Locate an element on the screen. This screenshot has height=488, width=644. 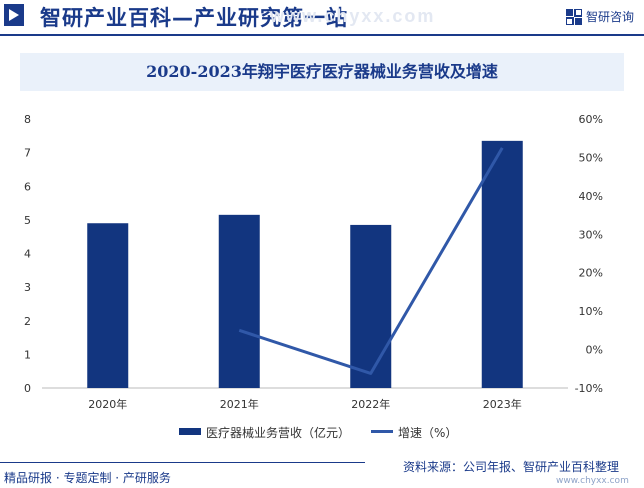
y-right-tick-label: 60% is located at coordinates (591, 119).